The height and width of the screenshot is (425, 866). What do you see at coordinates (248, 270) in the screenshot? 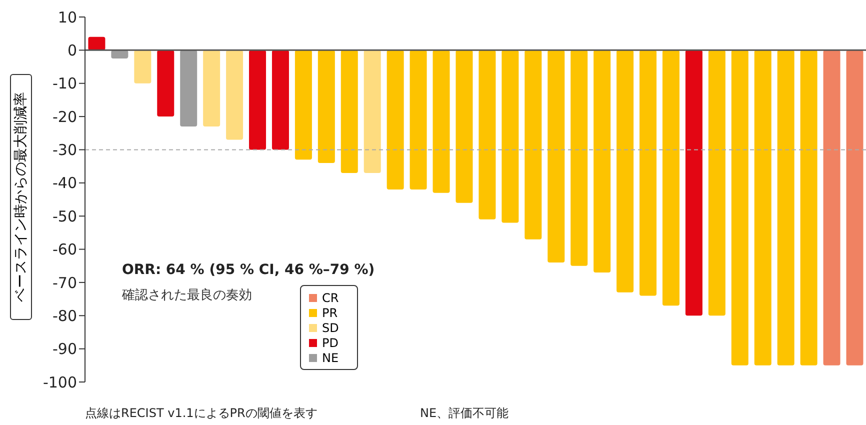
I see `annotation: ORR: 64 % (95 % CI, 46 %–79 %)` at bounding box center [248, 270].